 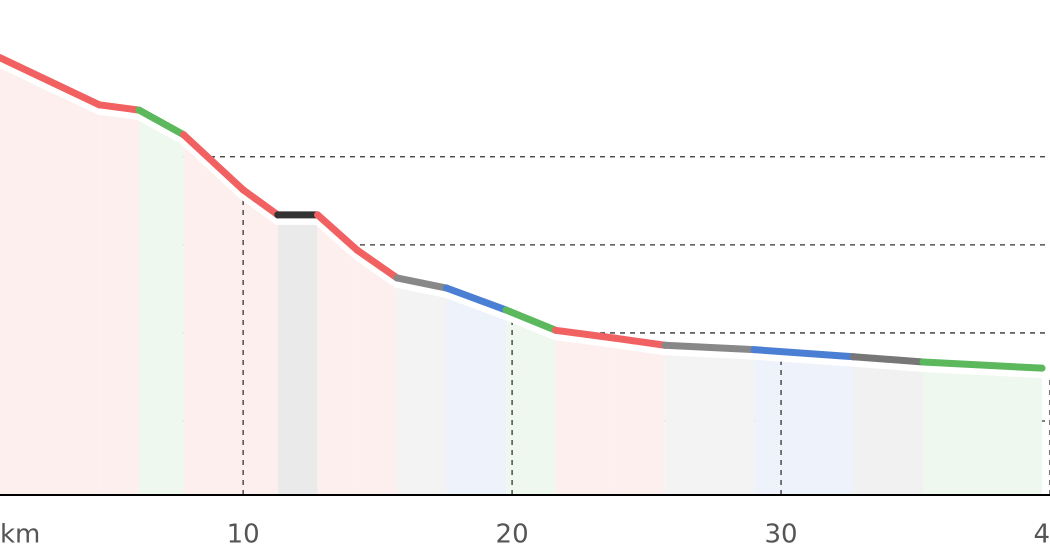 I want to click on x-tick-label: 30, so click(x=780, y=535).